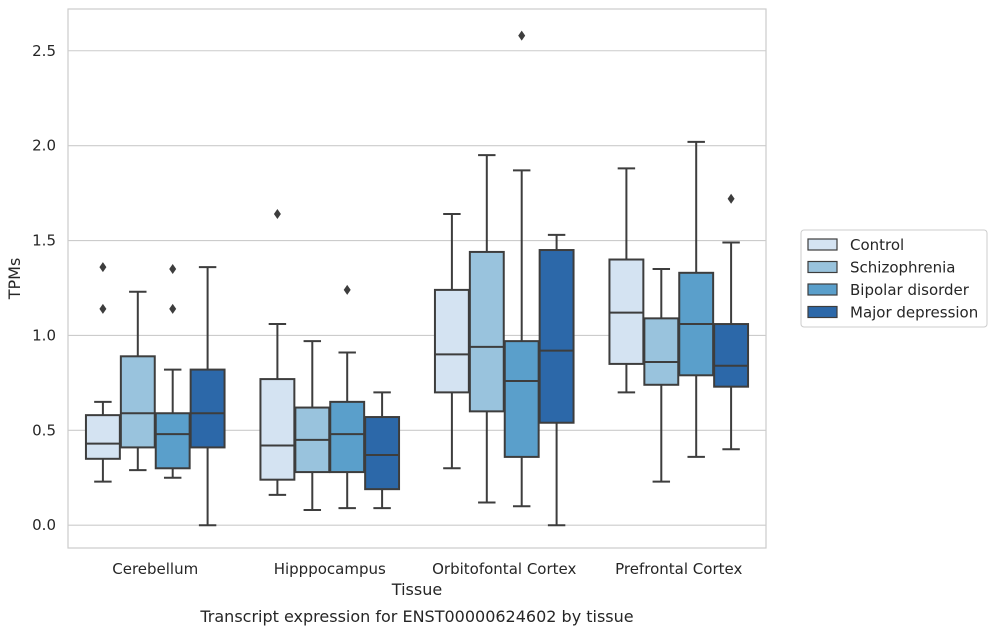 The image size is (997, 634). Describe the element at coordinates (44, 146) in the screenshot. I see `y-tick-label: 2.0` at that location.